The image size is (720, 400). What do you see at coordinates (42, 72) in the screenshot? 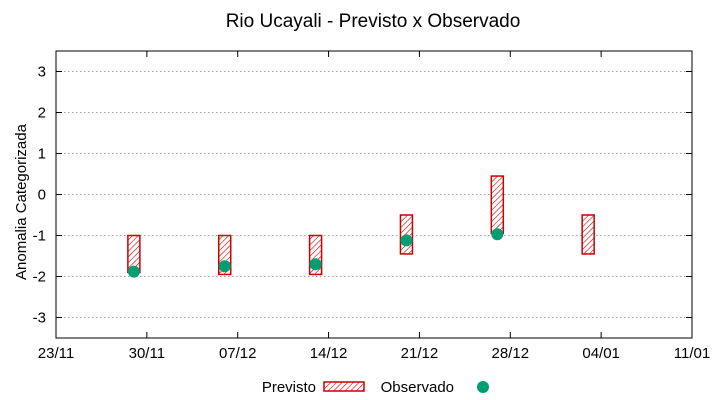
I see `y-tick-label: 3` at bounding box center [42, 72].